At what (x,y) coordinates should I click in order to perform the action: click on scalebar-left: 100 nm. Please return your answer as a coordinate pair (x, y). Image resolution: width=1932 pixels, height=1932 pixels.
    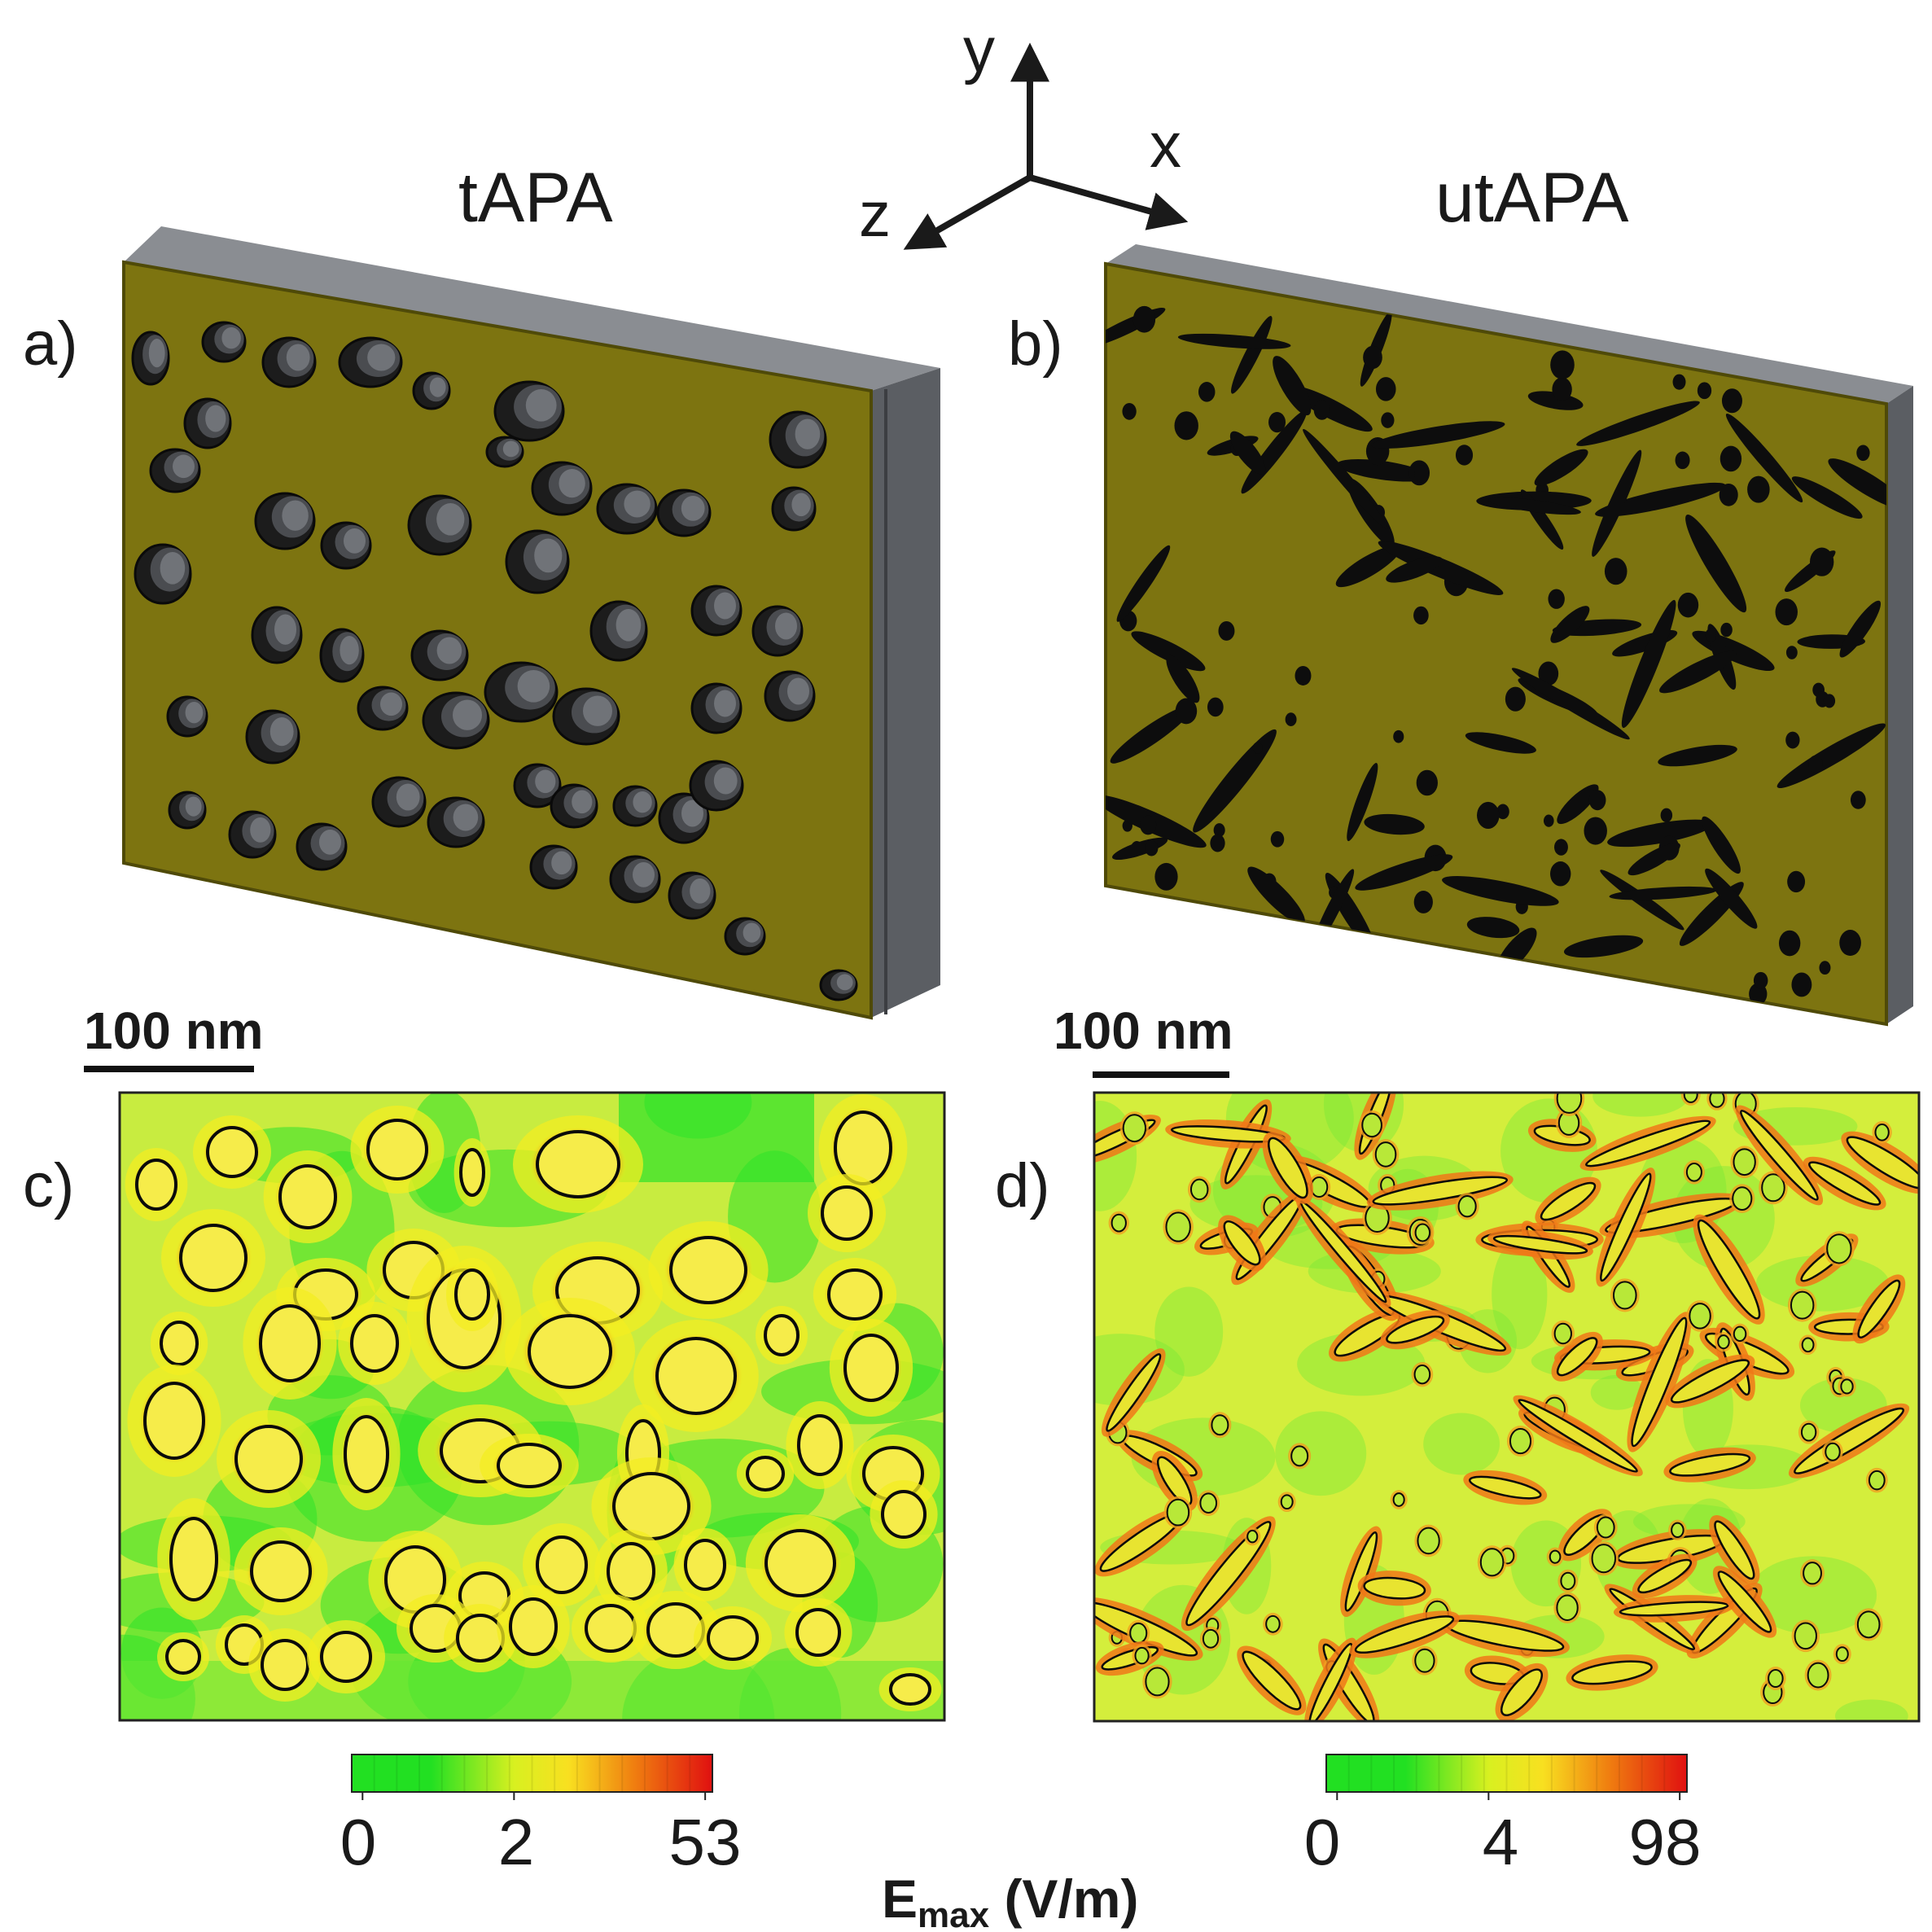
    Looking at the image, I should click on (174, 1036).